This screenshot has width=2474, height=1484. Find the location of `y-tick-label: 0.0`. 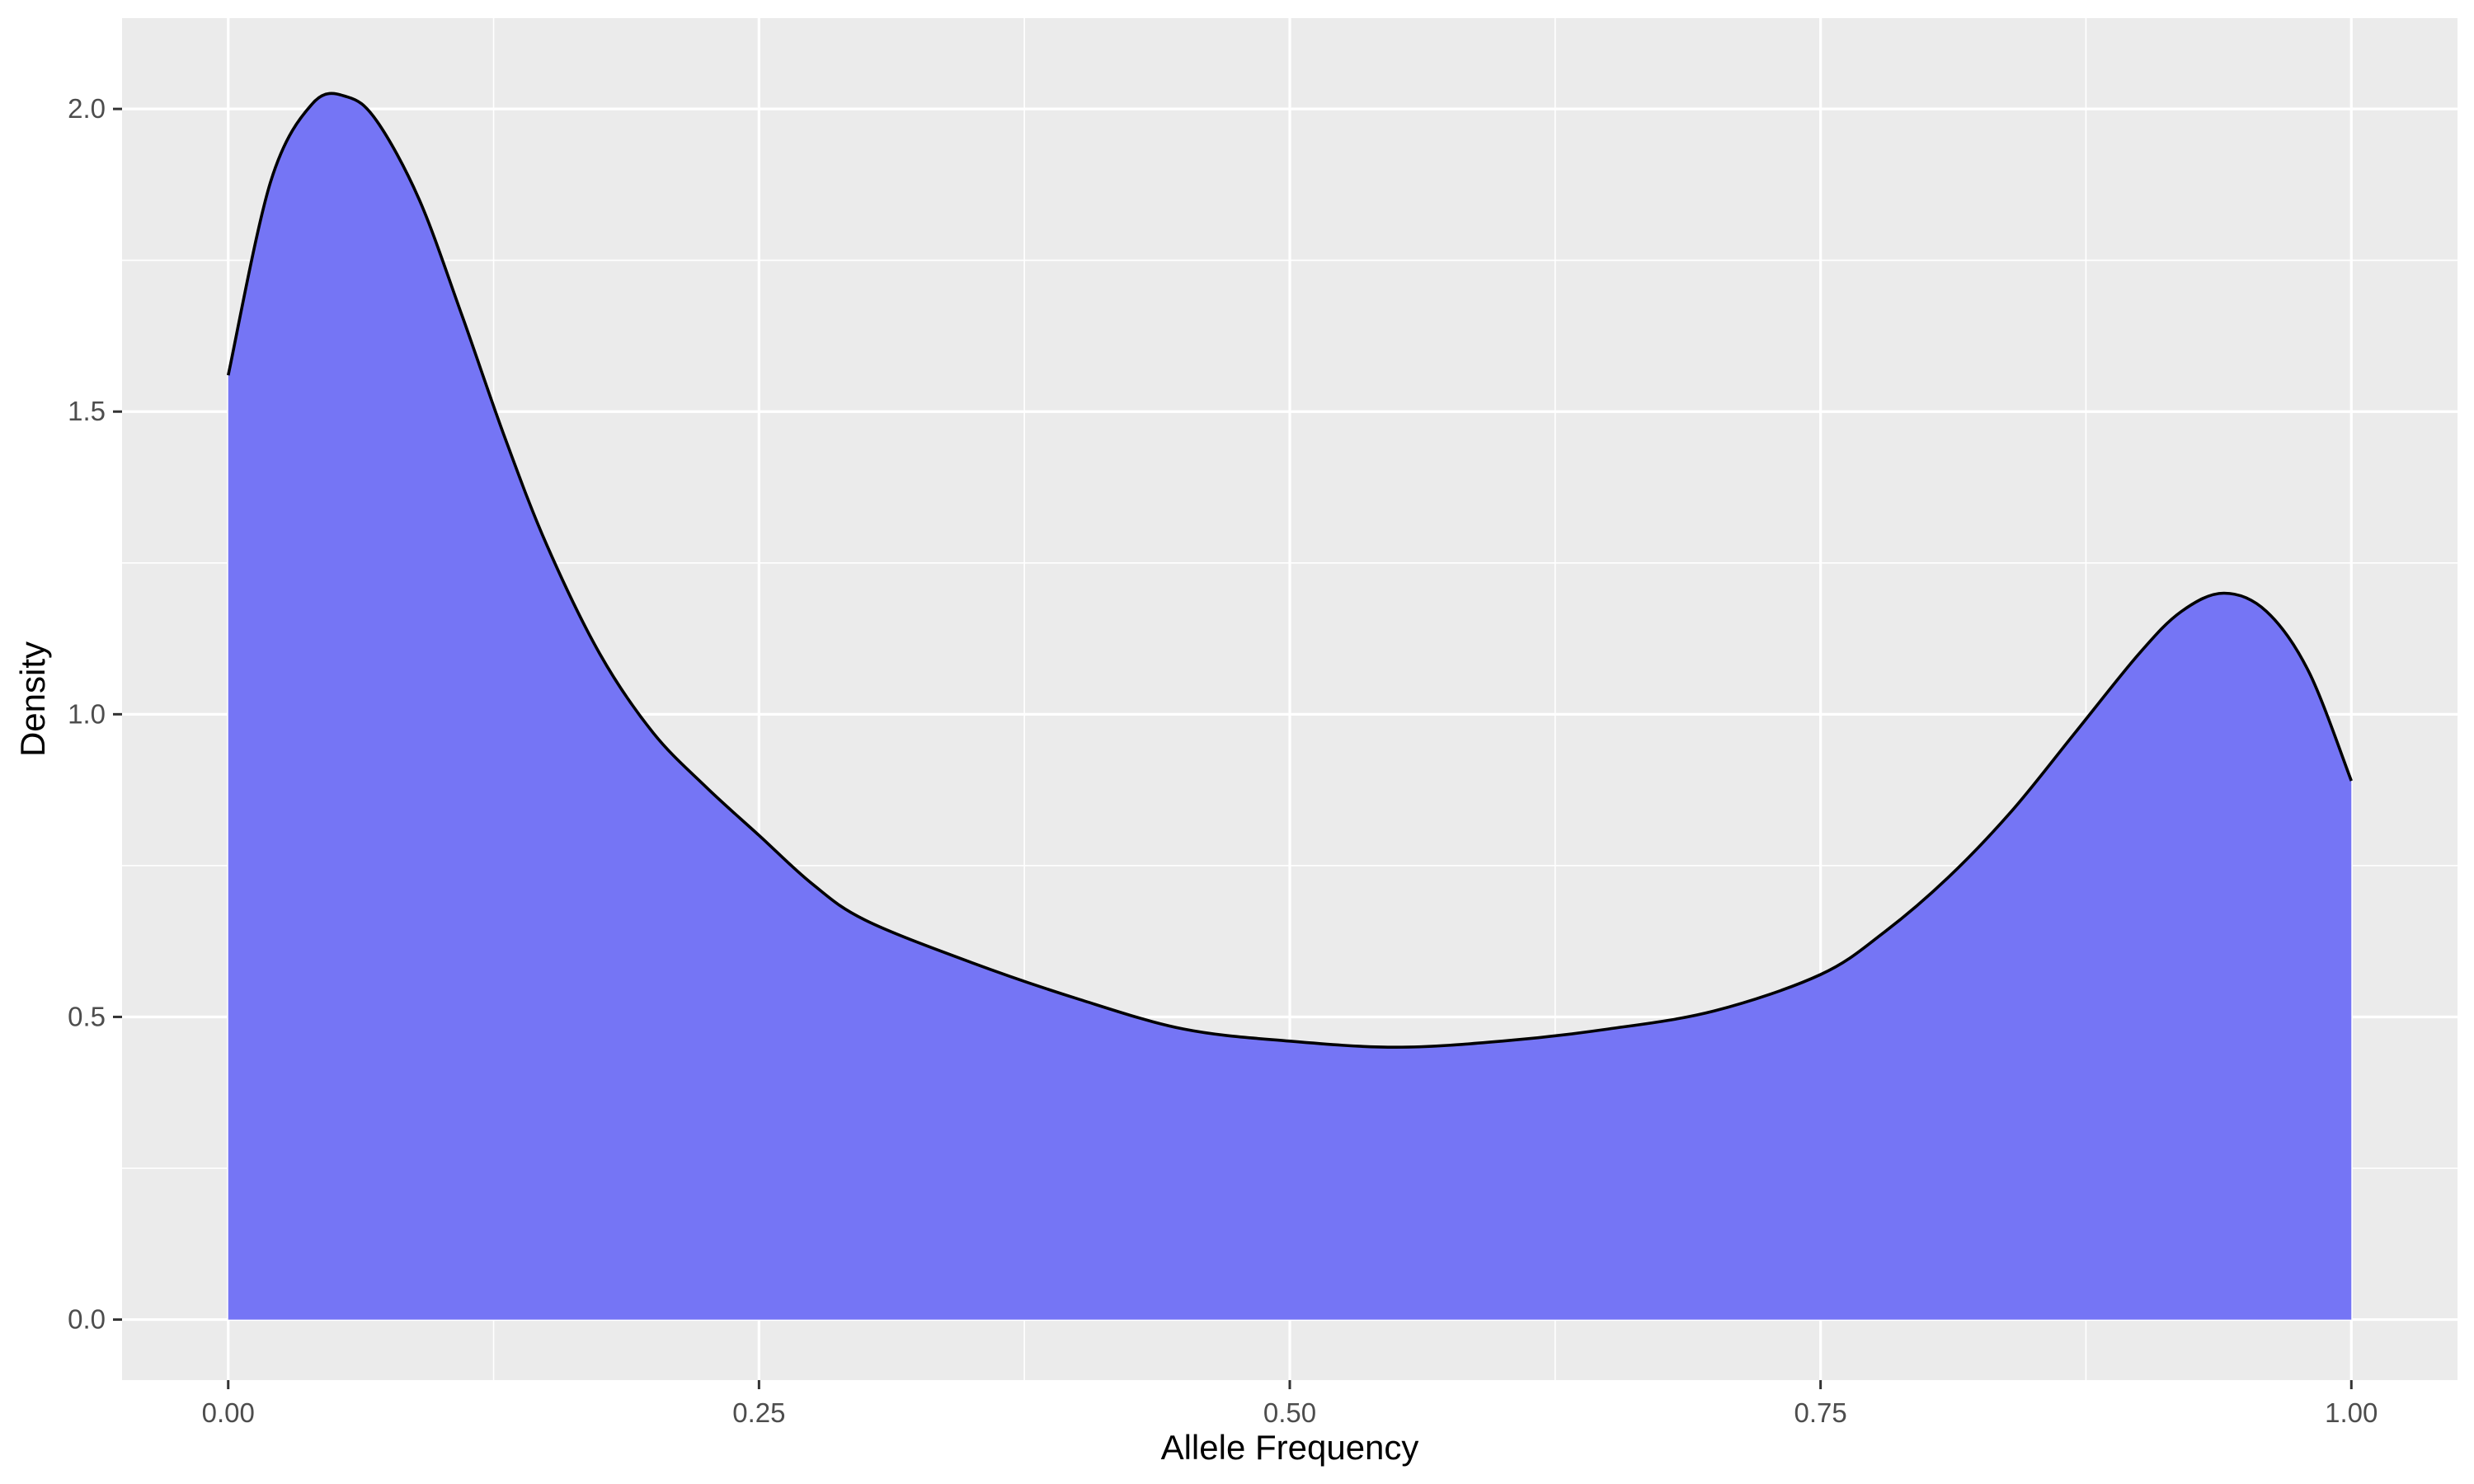

y-tick-label: 0.0 is located at coordinates (87, 1319).